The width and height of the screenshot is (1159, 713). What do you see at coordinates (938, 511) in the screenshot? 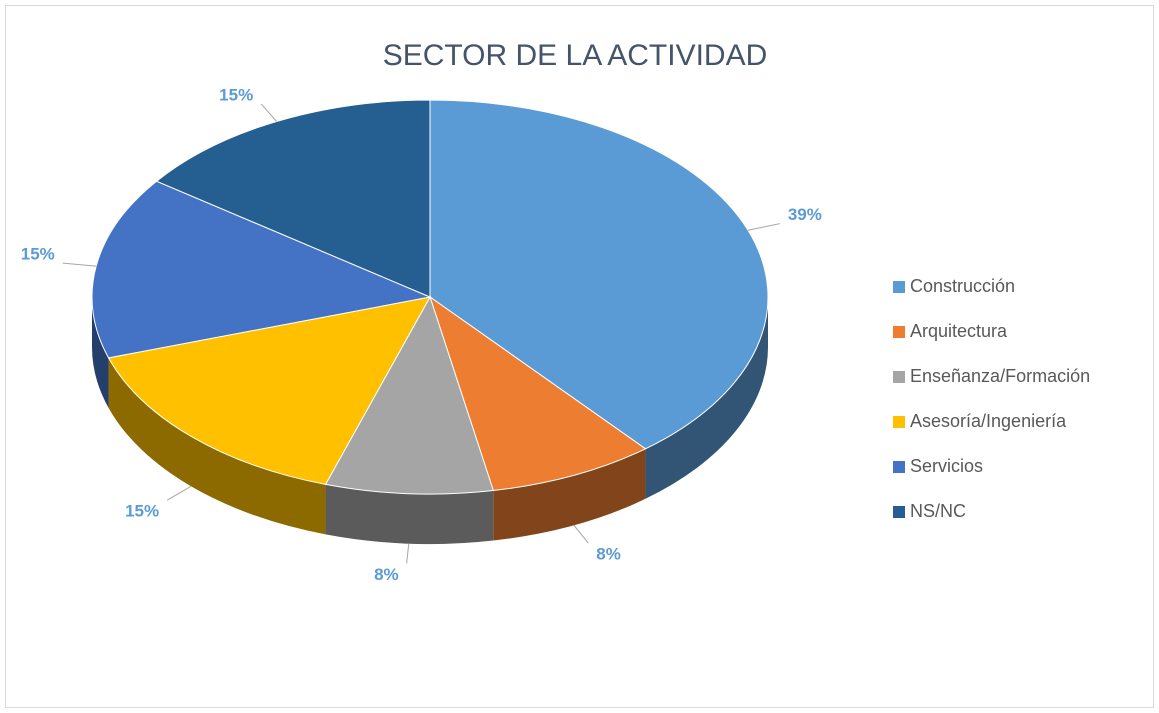
I see `legend-label: NS/NC` at bounding box center [938, 511].